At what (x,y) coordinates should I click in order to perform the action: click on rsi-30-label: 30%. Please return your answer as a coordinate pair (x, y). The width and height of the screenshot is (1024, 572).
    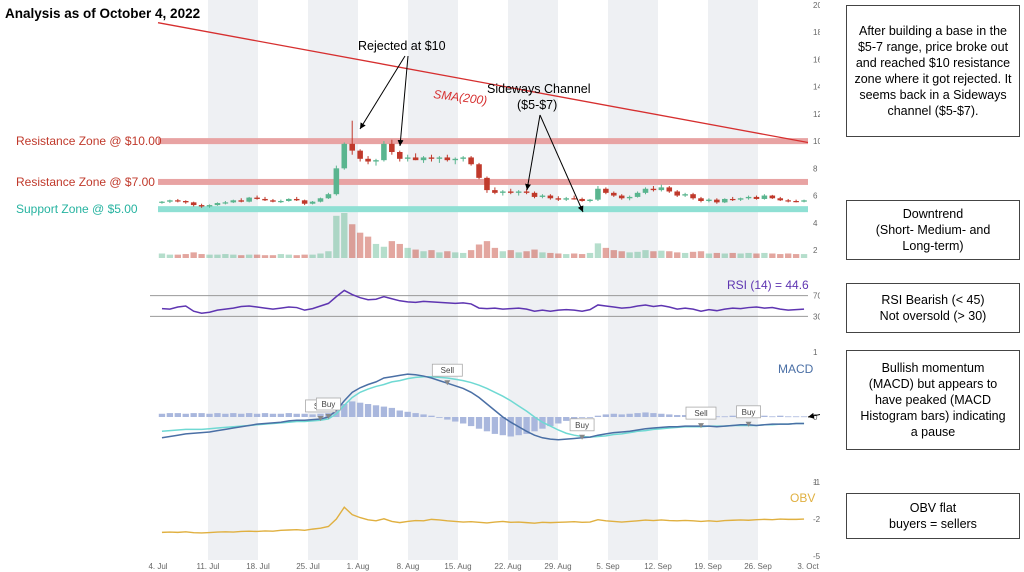
    Looking at the image, I should click on (816, 316).